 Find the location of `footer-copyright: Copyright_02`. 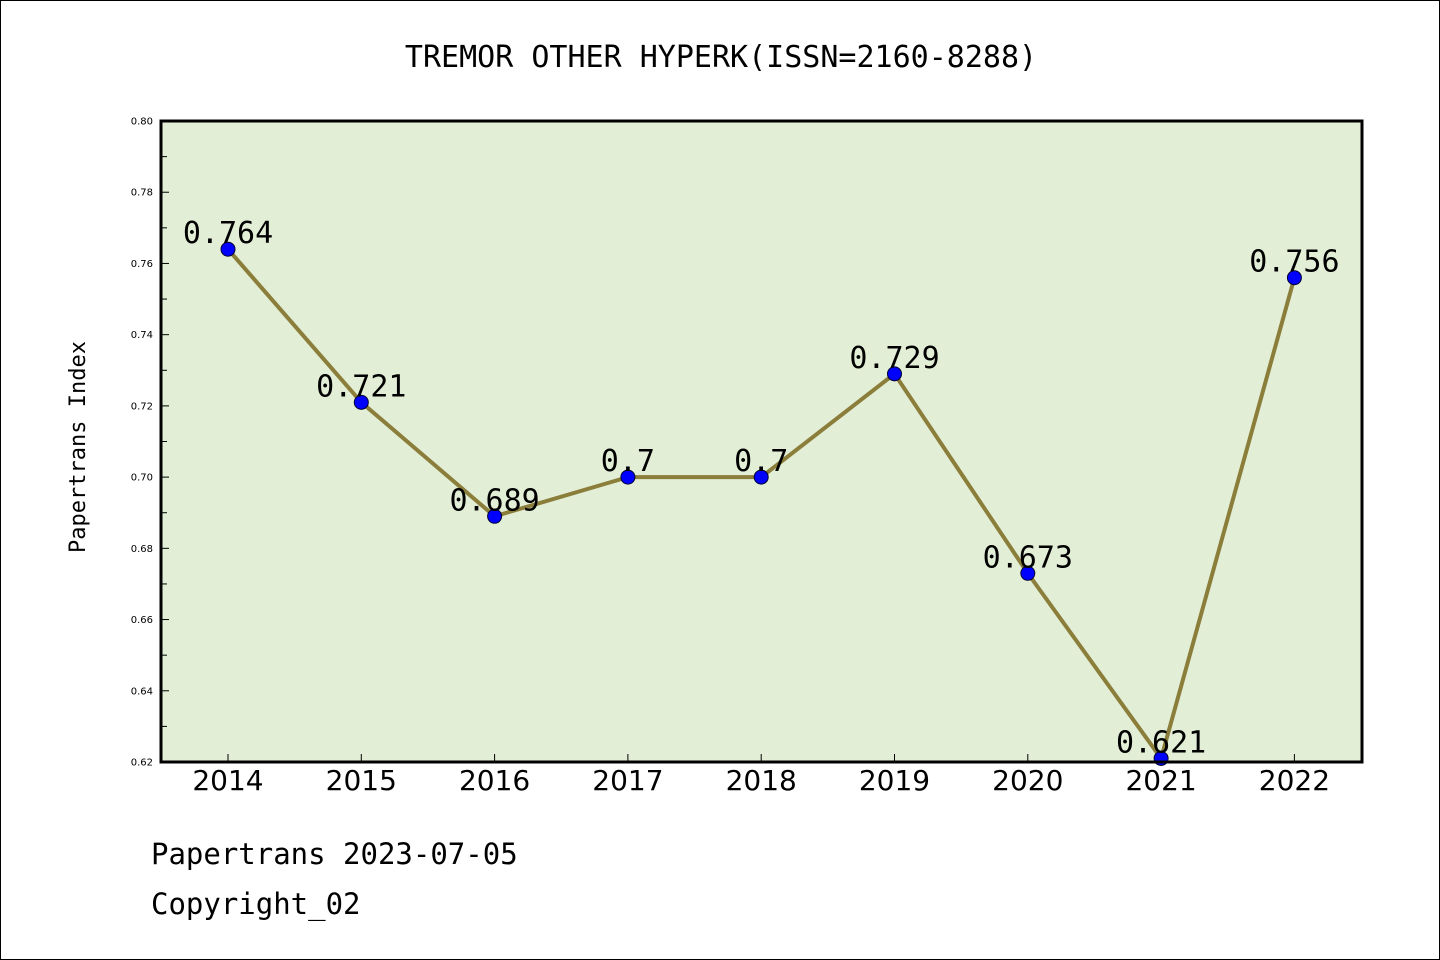

footer-copyright: Copyright_02 is located at coordinates (256, 904).